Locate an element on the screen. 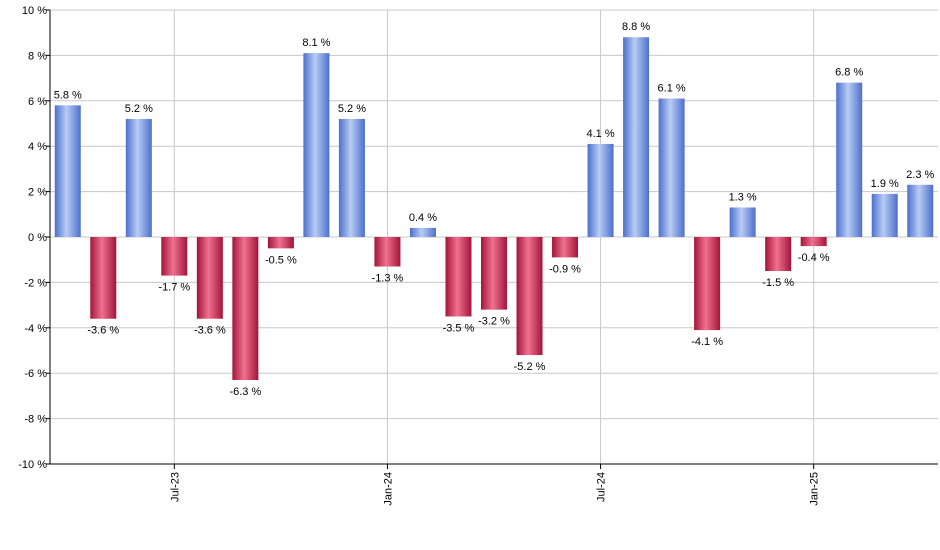 Image resolution: width=940 pixels, height=550 pixels. y-tick-label: 2 % is located at coordinates (37, 193).